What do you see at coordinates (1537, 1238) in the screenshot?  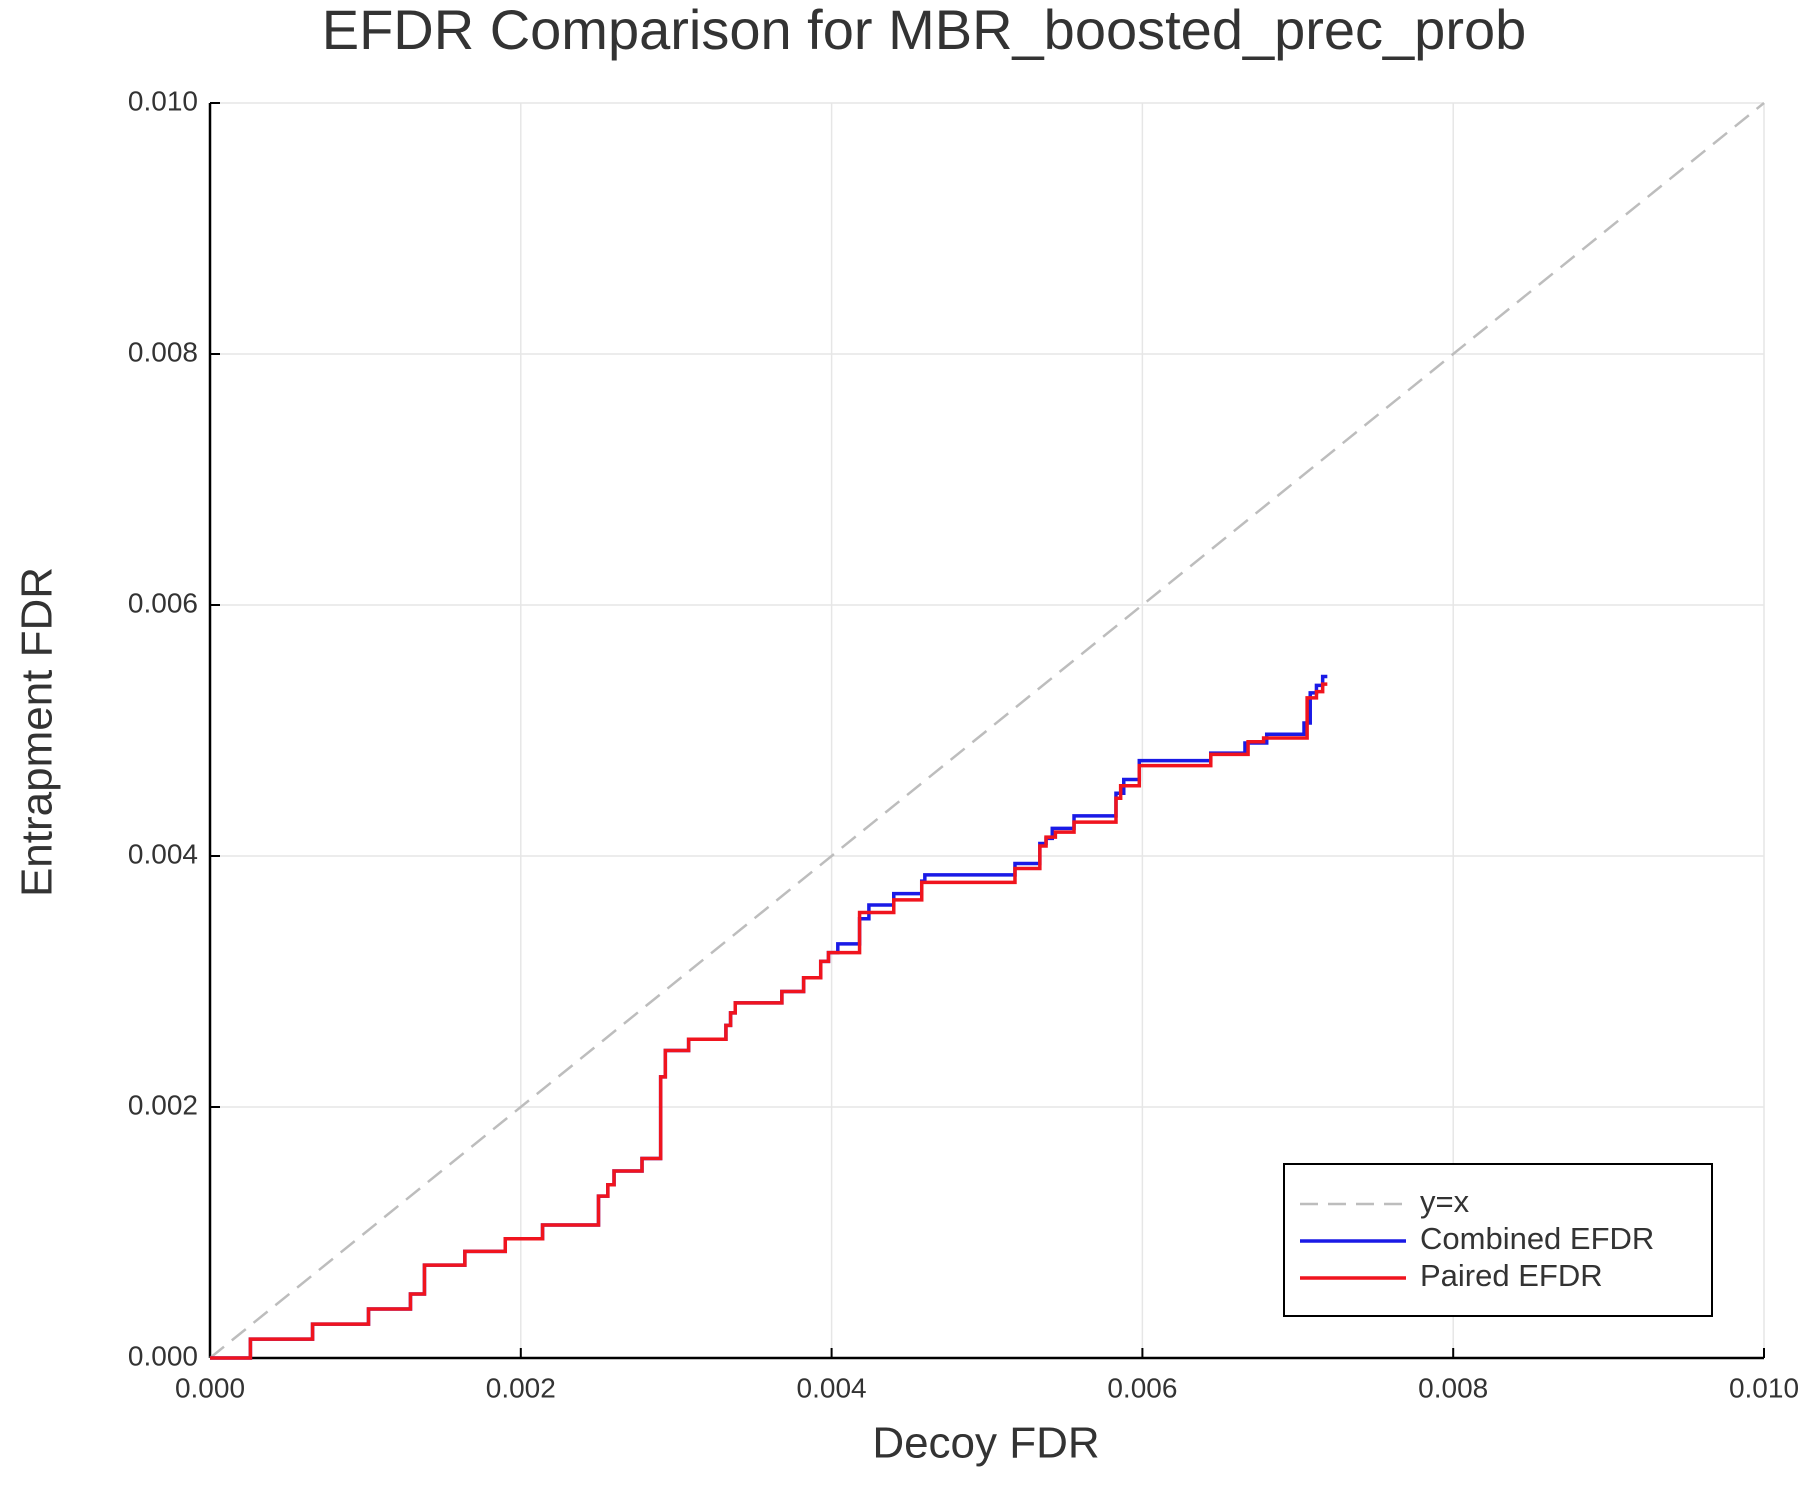 I see `legend-label: Combined EFDR` at bounding box center [1537, 1238].